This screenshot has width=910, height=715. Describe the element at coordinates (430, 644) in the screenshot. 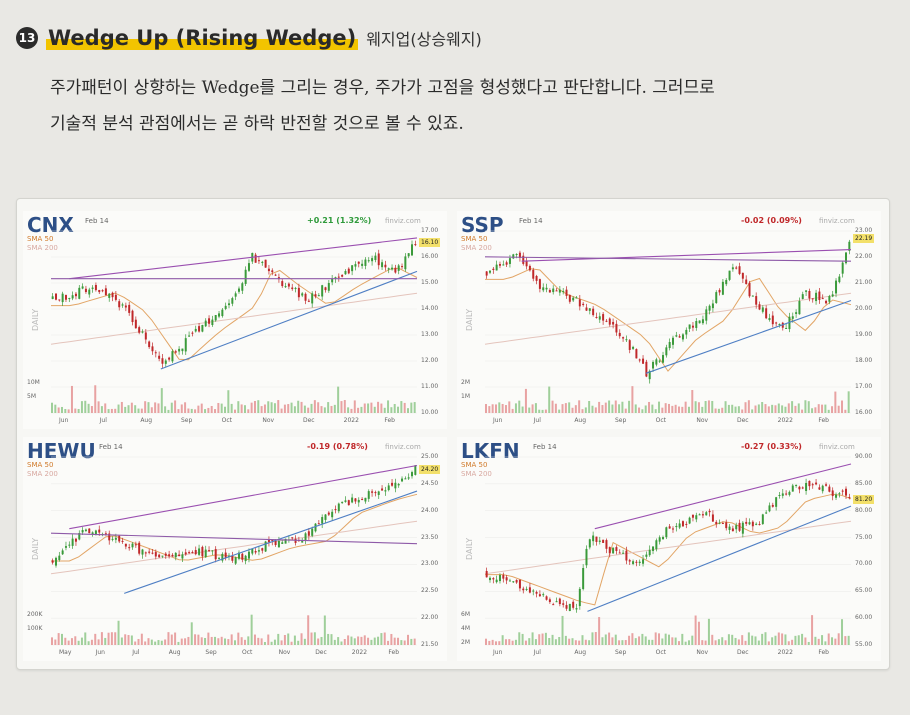

I see `y-tick-label: 21.50` at that location.